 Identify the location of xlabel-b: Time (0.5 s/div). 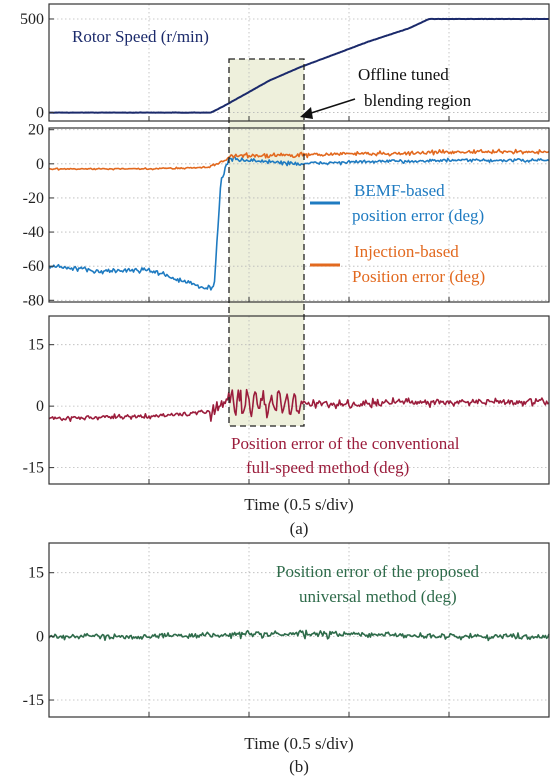
(298, 743).